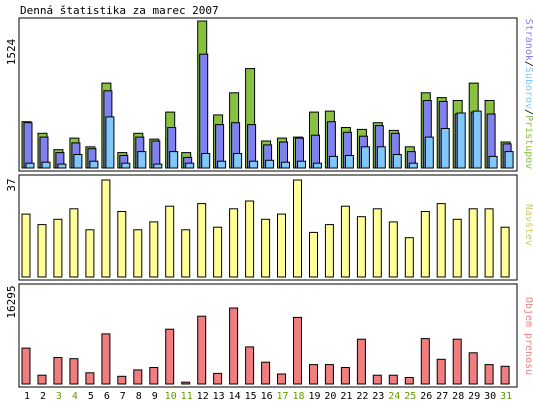  Describe the element at coordinates (330, 396) in the screenshot. I see `day-label-20: 20` at that location.